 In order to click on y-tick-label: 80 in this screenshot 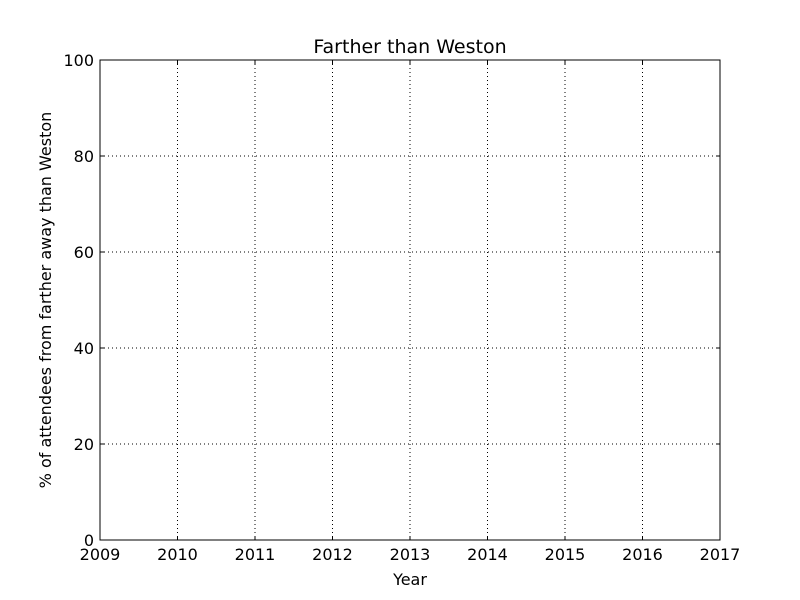, I will do `click(84, 156)`.